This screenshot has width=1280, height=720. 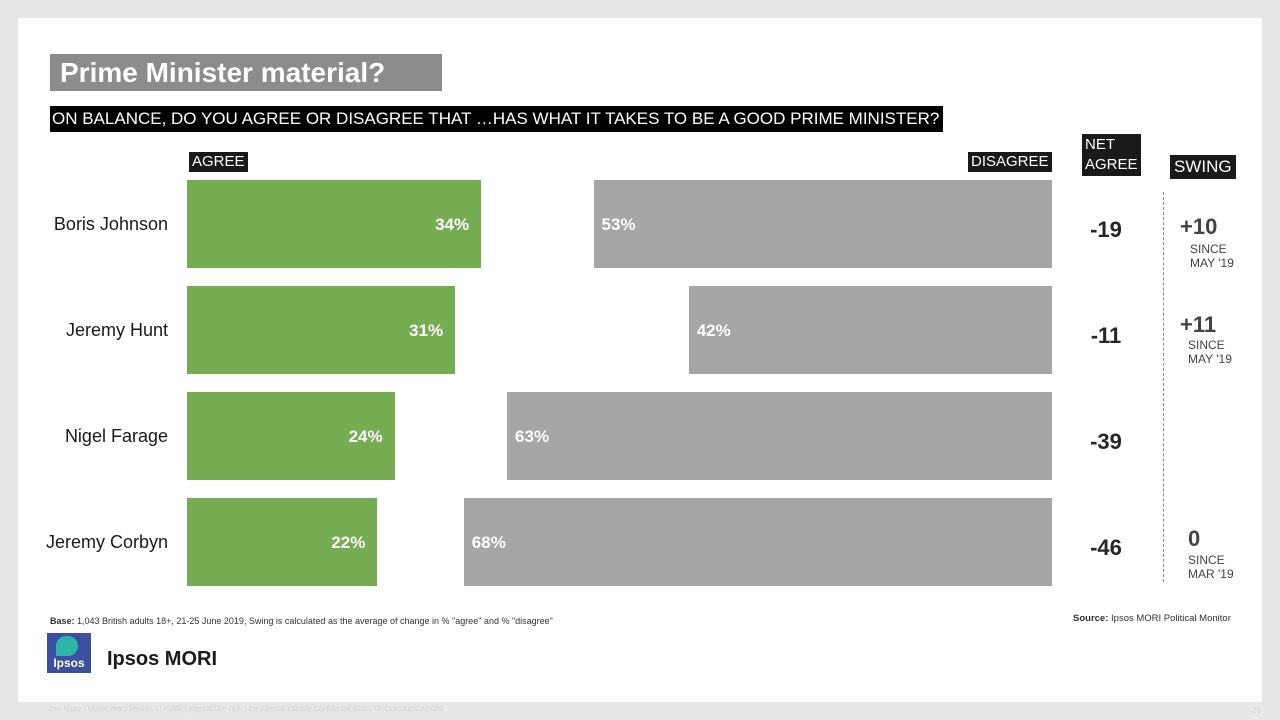 What do you see at coordinates (757, 542) in the screenshot?
I see `disagree-bar-jeremy-corbyn` at bounding box center [757, 542].